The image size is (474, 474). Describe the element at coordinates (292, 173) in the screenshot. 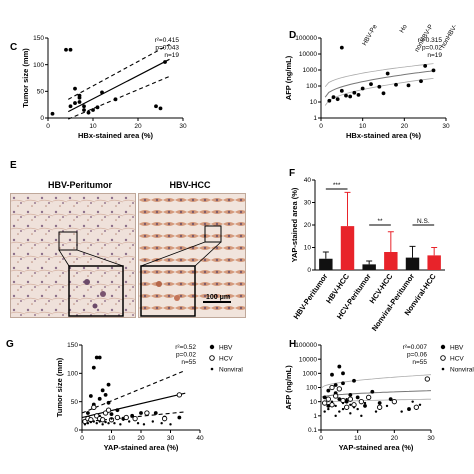

I see `panel-label-f: F` at that location.